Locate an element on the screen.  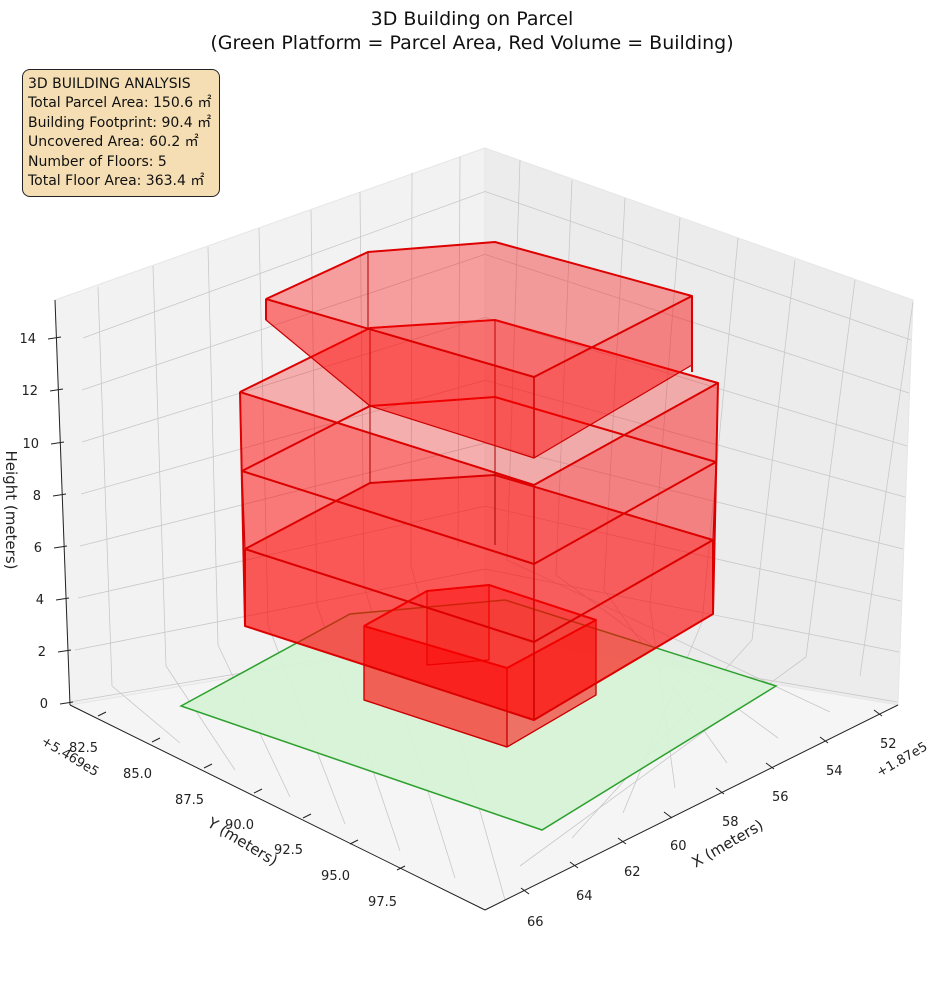
top-block-roof-edge is located at coordinates (479, 309).